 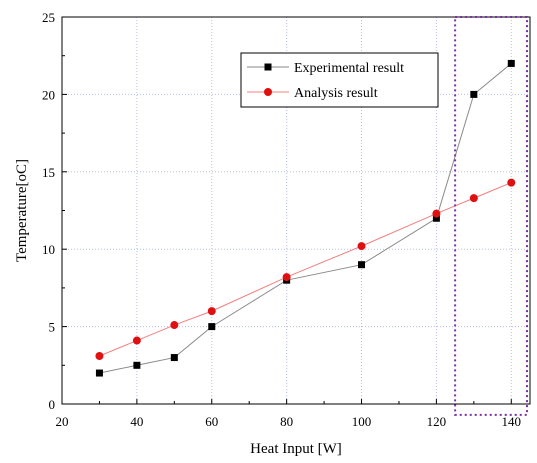 I want to click on legend-label: Analysis result, so click(x=336, y=93).